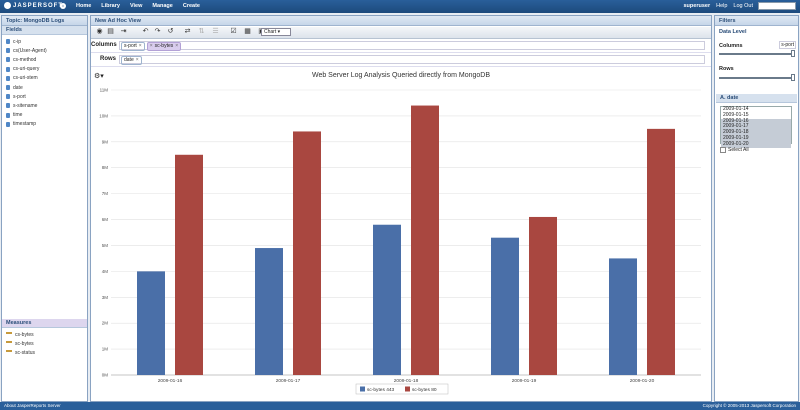  I want to click on y-tick-label: 9M, so click(105, 141).